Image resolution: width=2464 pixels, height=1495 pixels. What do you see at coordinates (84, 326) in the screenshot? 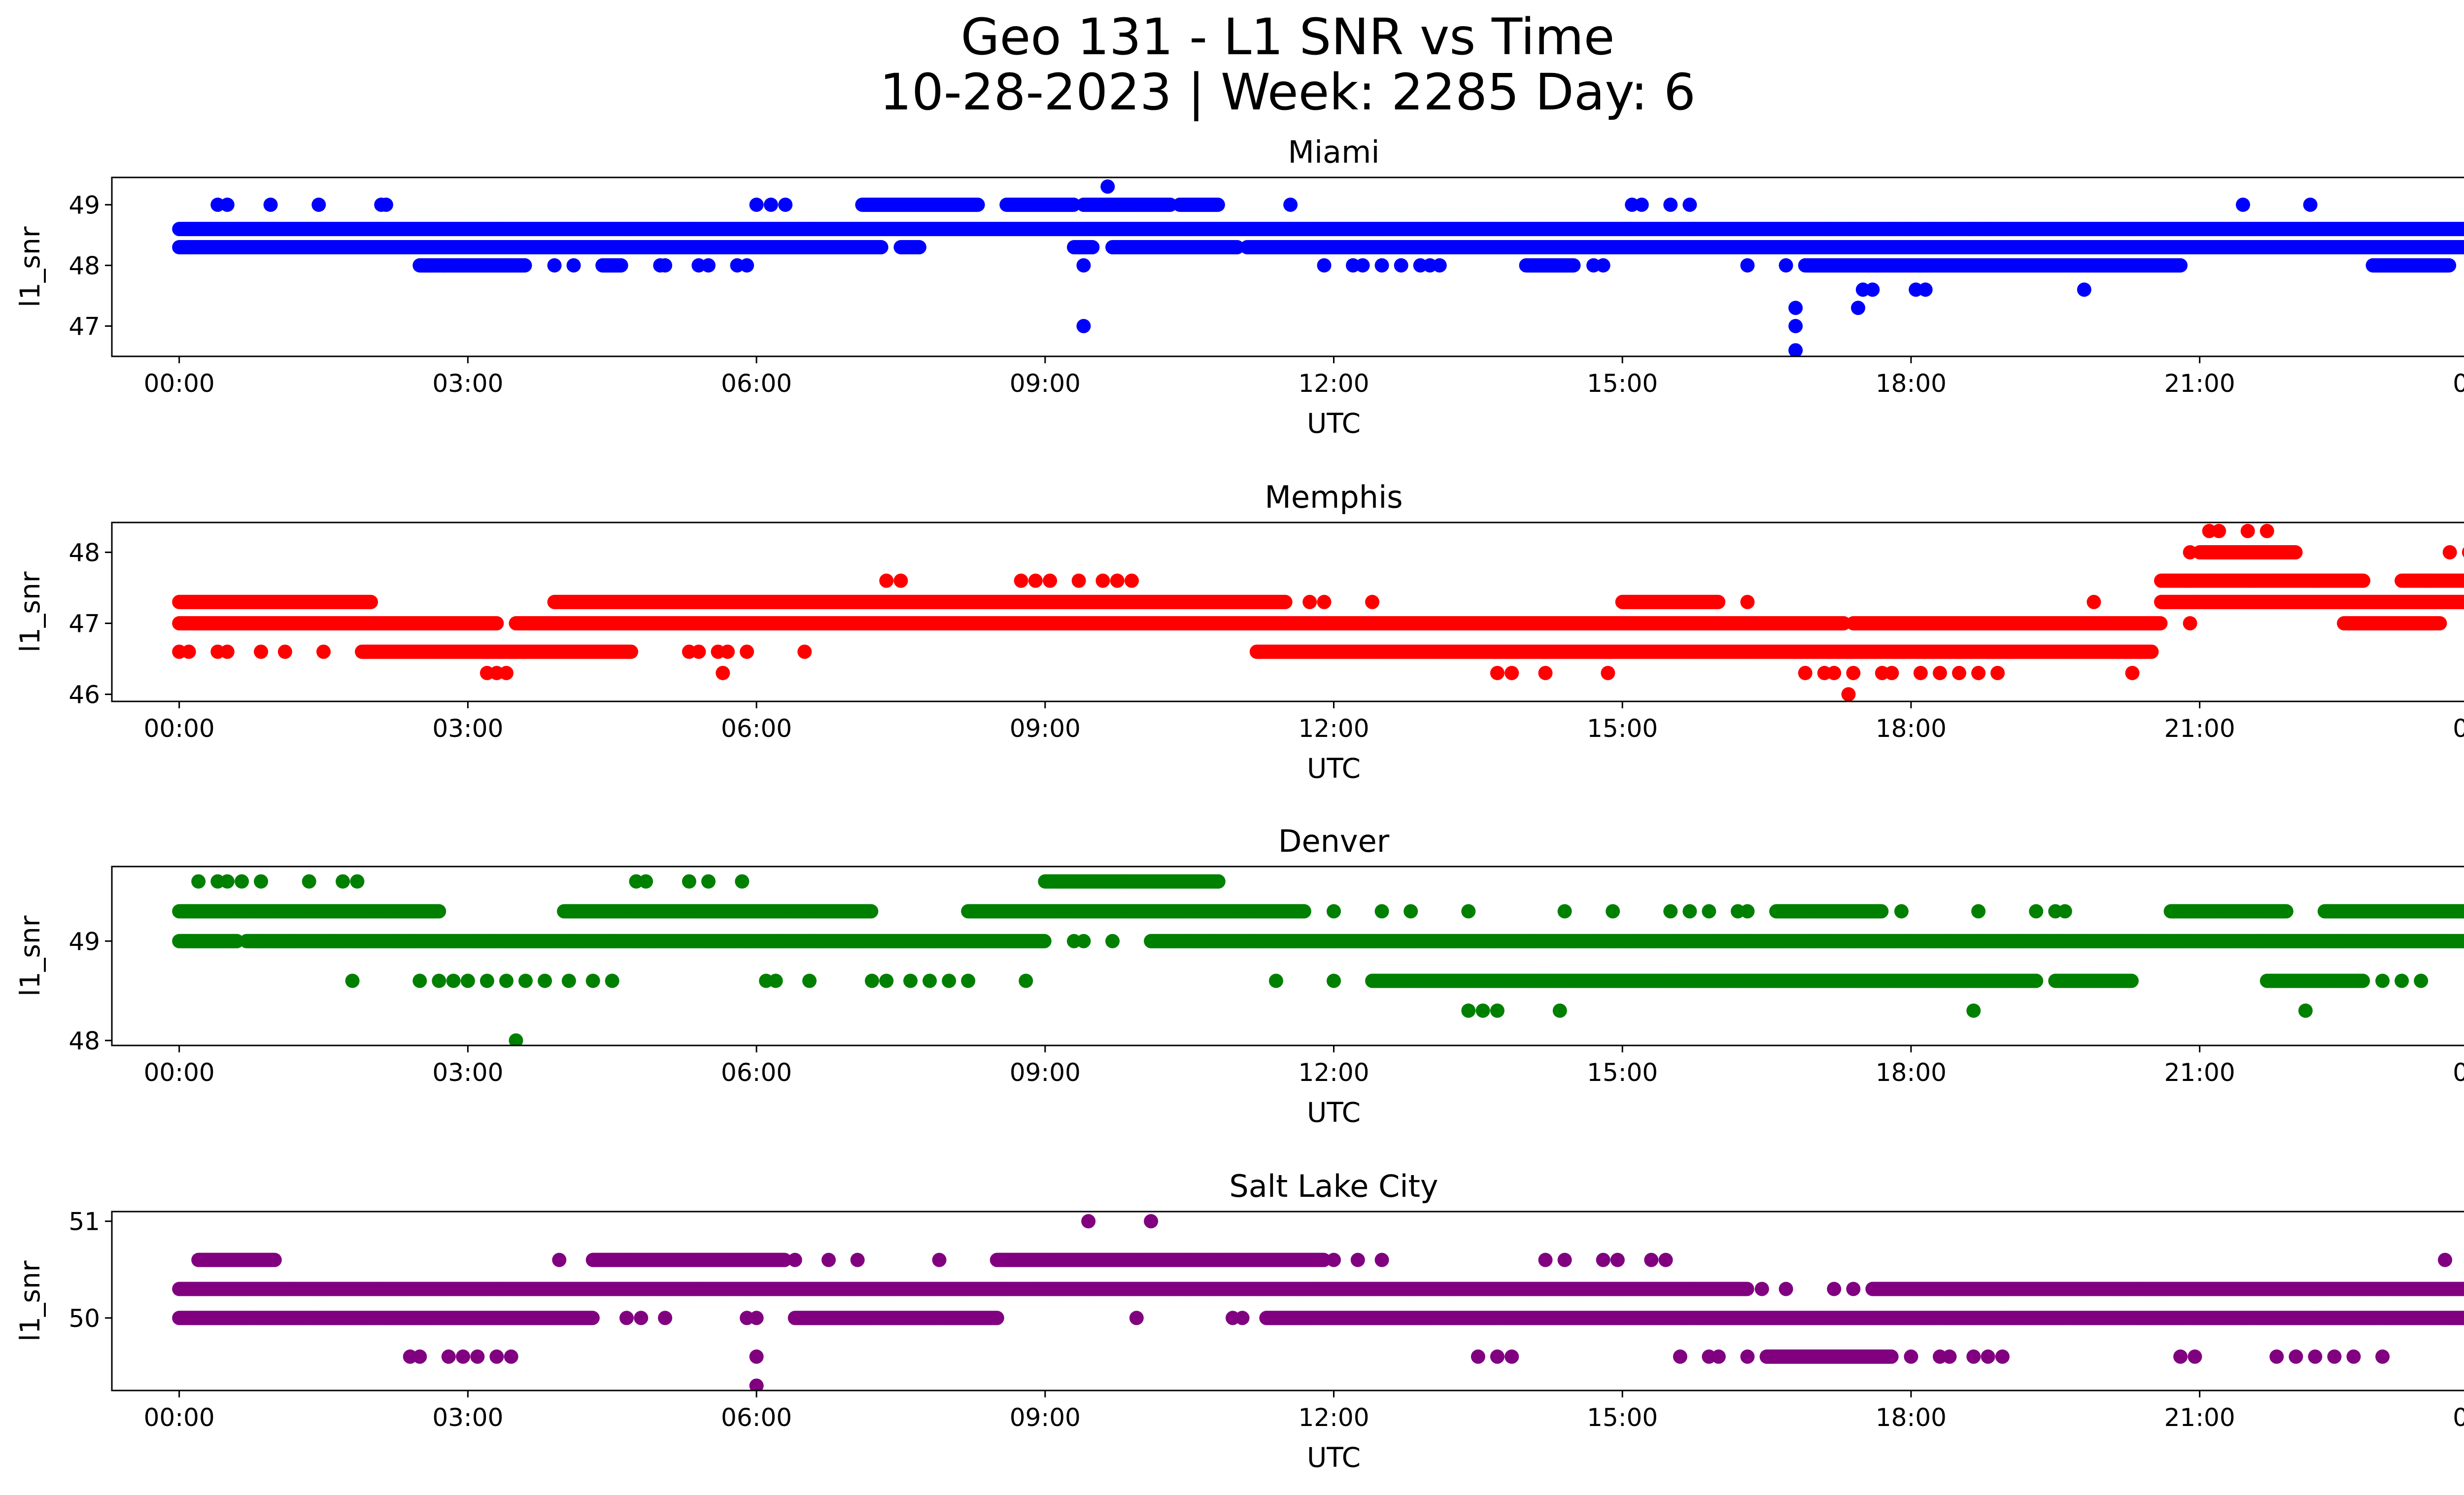
I see `y-tick-label: 47` at bounding box center [84, 326].